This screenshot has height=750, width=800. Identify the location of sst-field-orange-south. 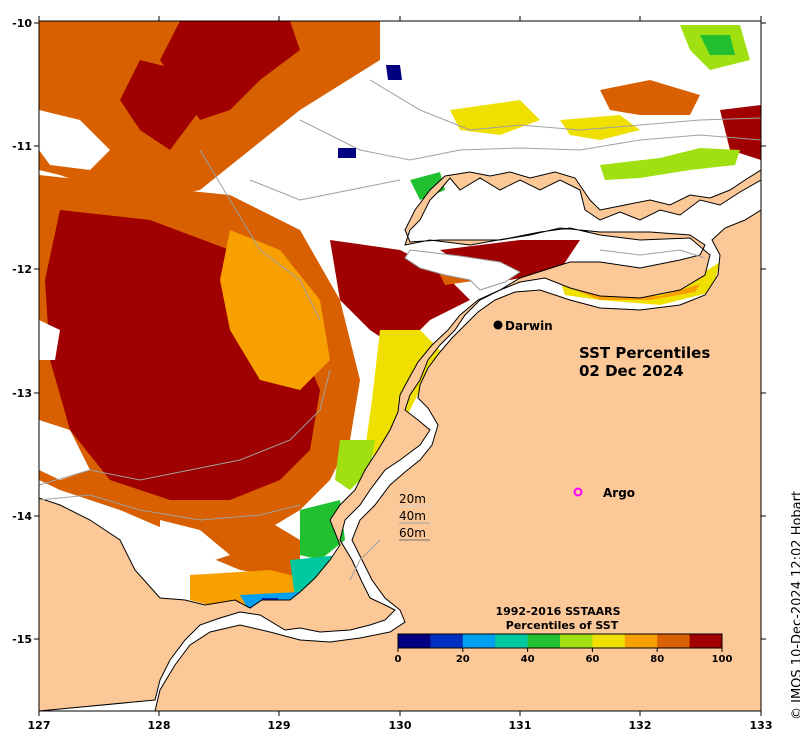
(225, 540).